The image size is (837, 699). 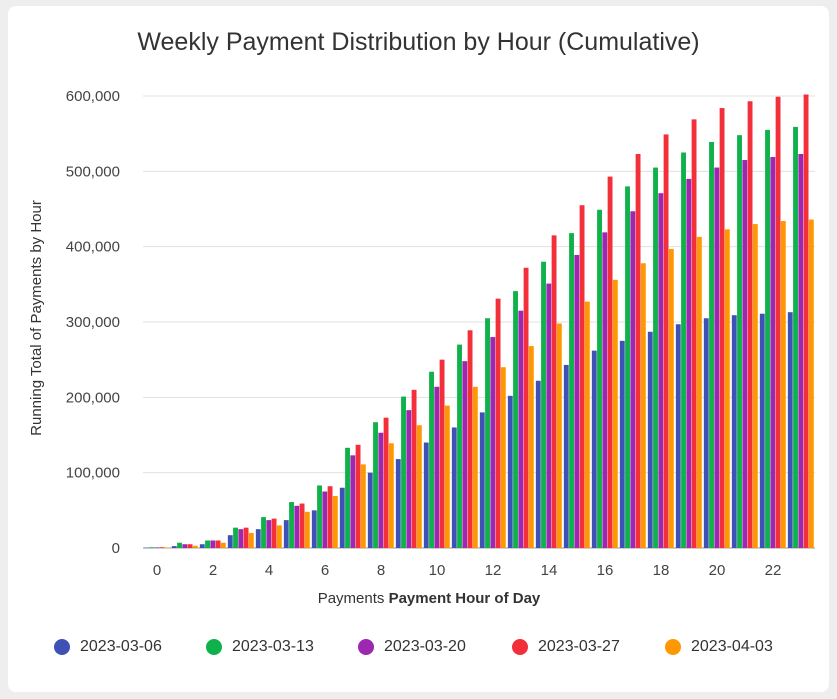 What do you see at coordinates (36, 318) in the screenshot?
I see `y-axis-label: Running Total of Payments by Hour` at bounding box center [36, 318].